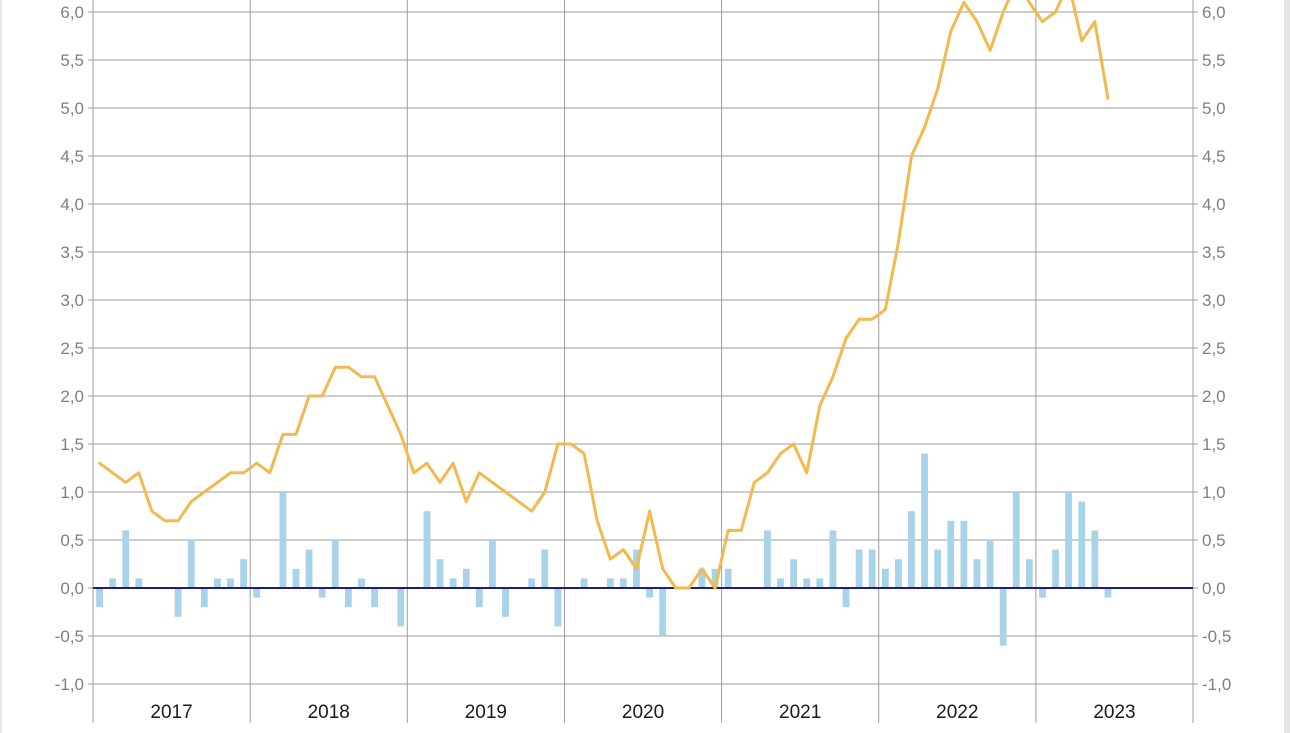 This screenshot has height=733, width=1290. Describe the element at coordinates (800, 712) in the screenshot. I see `year-label: 2021` at that location.